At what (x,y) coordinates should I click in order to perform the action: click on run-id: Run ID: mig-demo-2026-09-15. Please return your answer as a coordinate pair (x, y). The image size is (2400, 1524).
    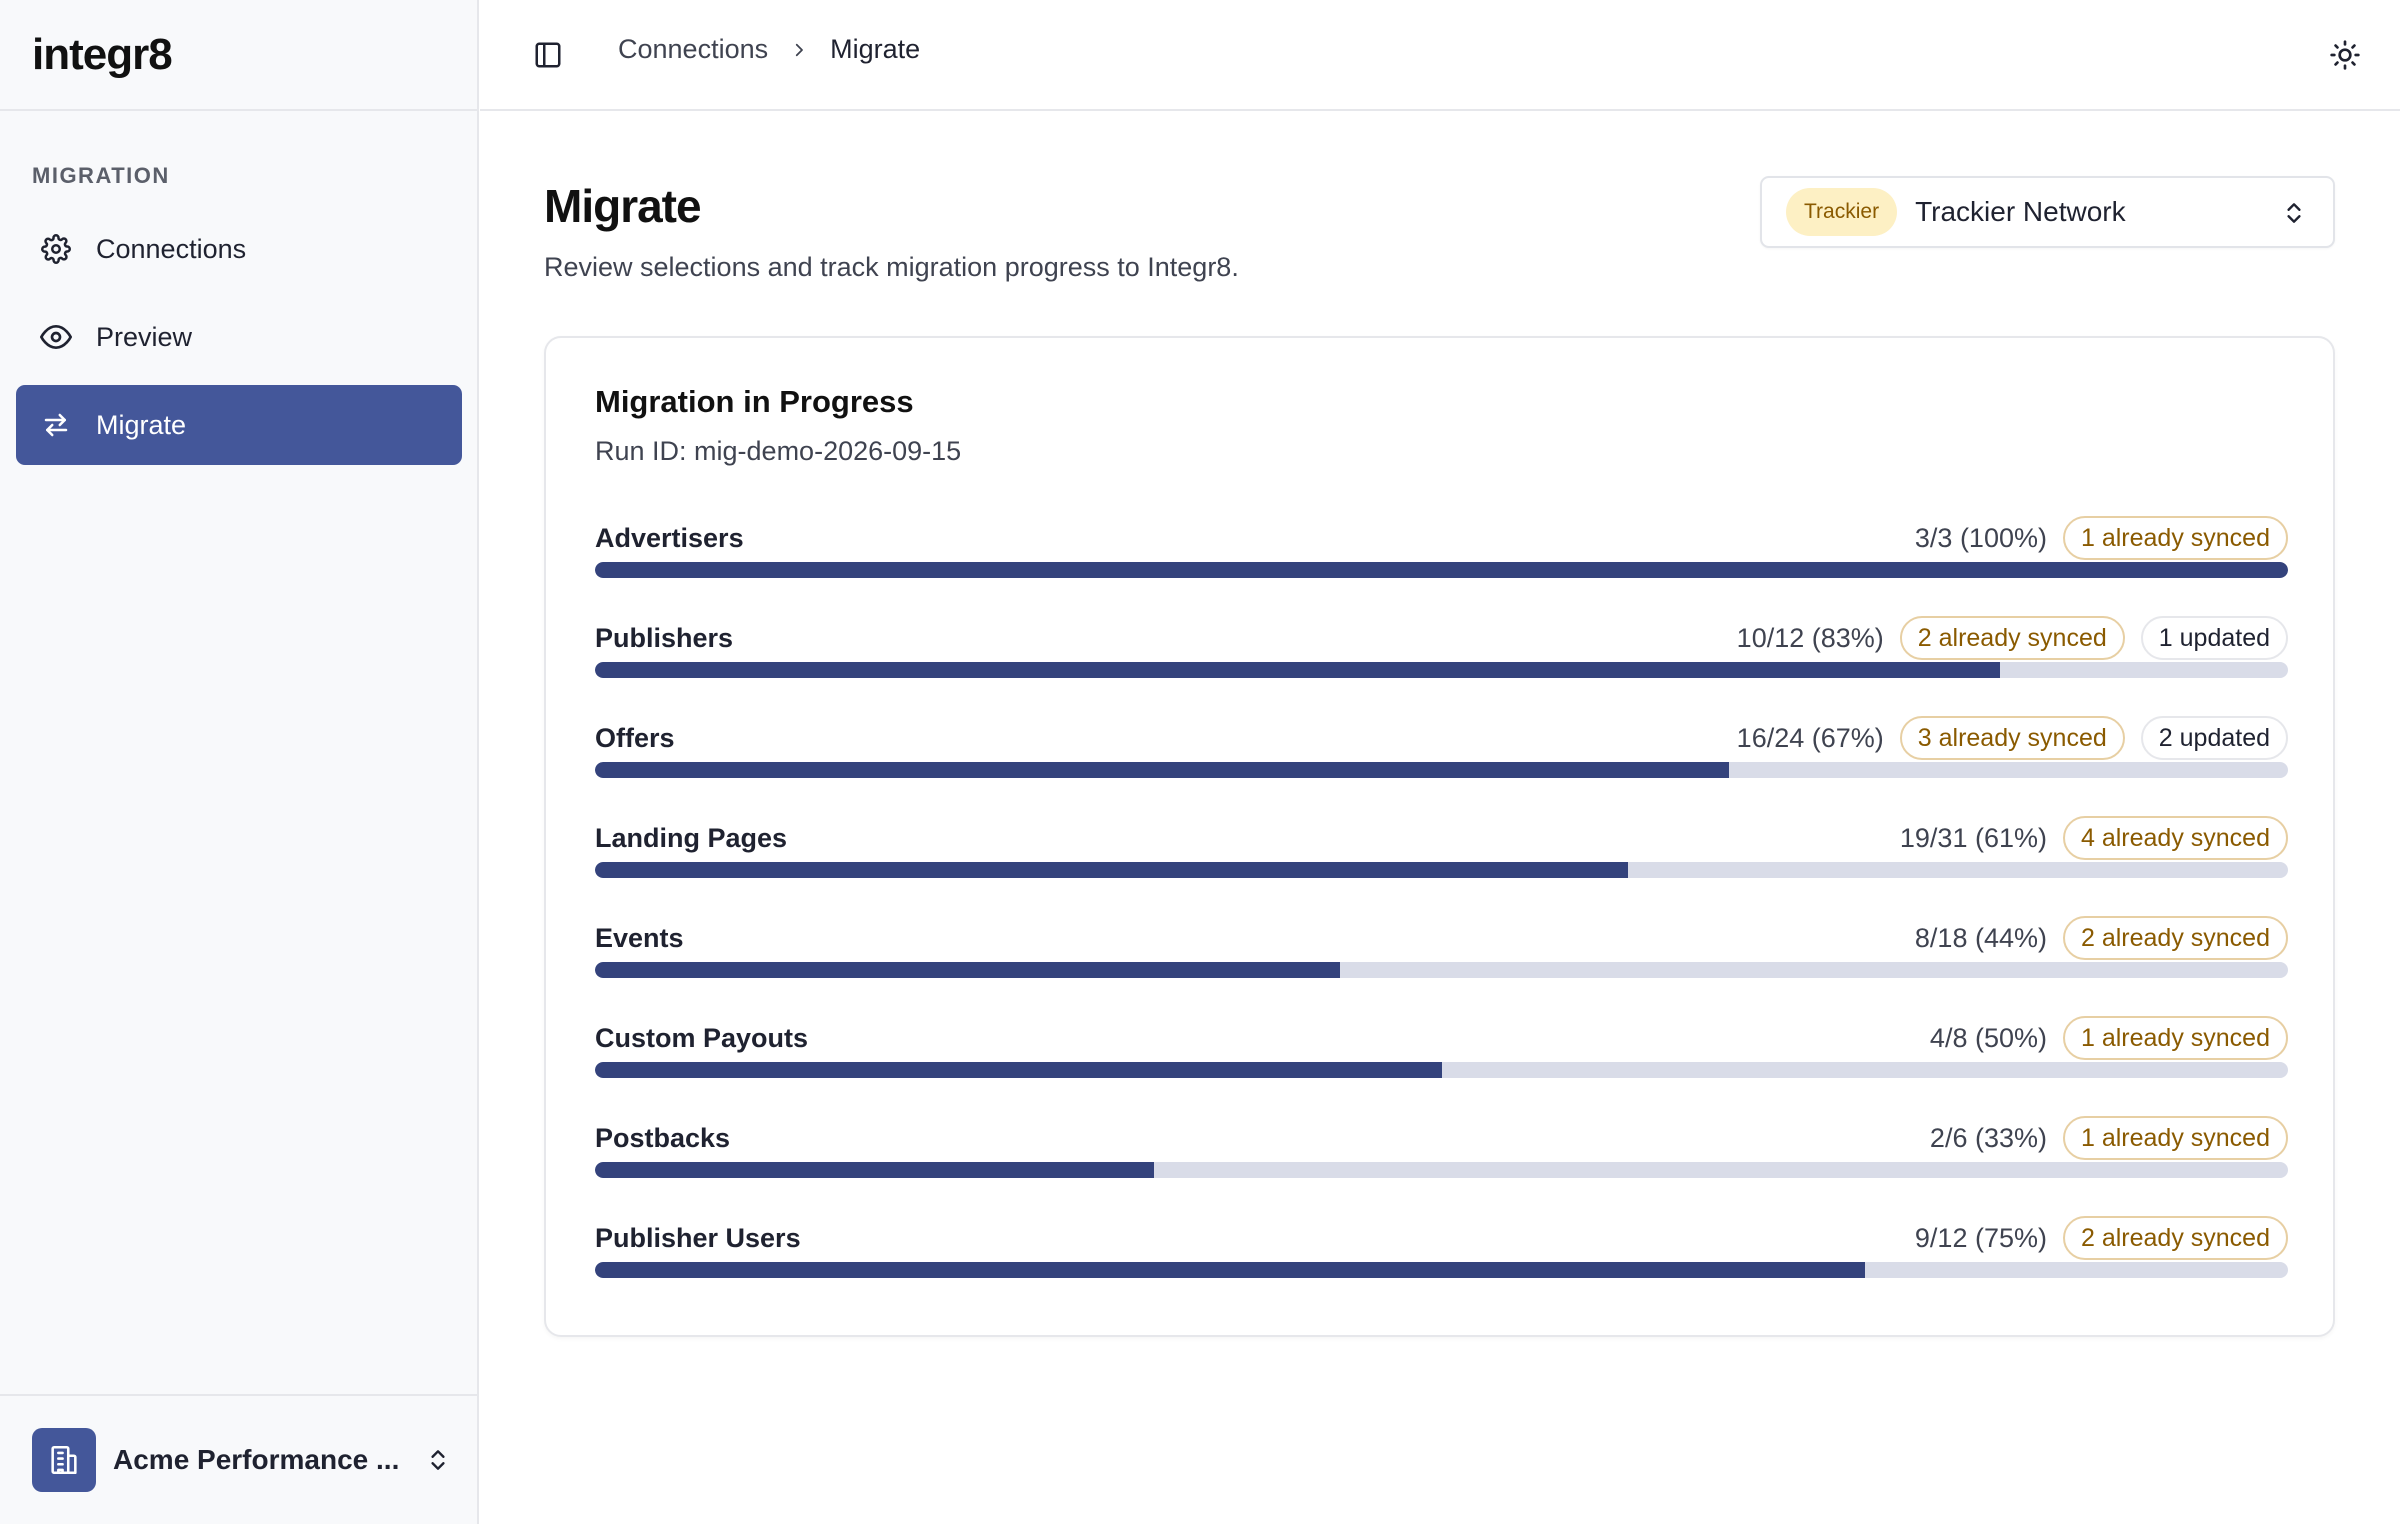
    Looking at the image, I should click on (778, 451).